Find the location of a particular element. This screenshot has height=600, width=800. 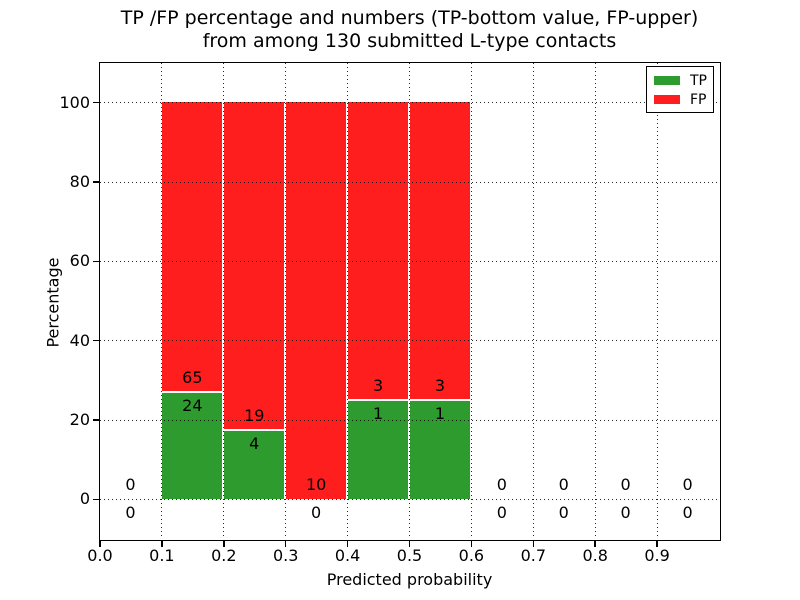

fp-count-label: 19 is located at coordinates (254, 415).